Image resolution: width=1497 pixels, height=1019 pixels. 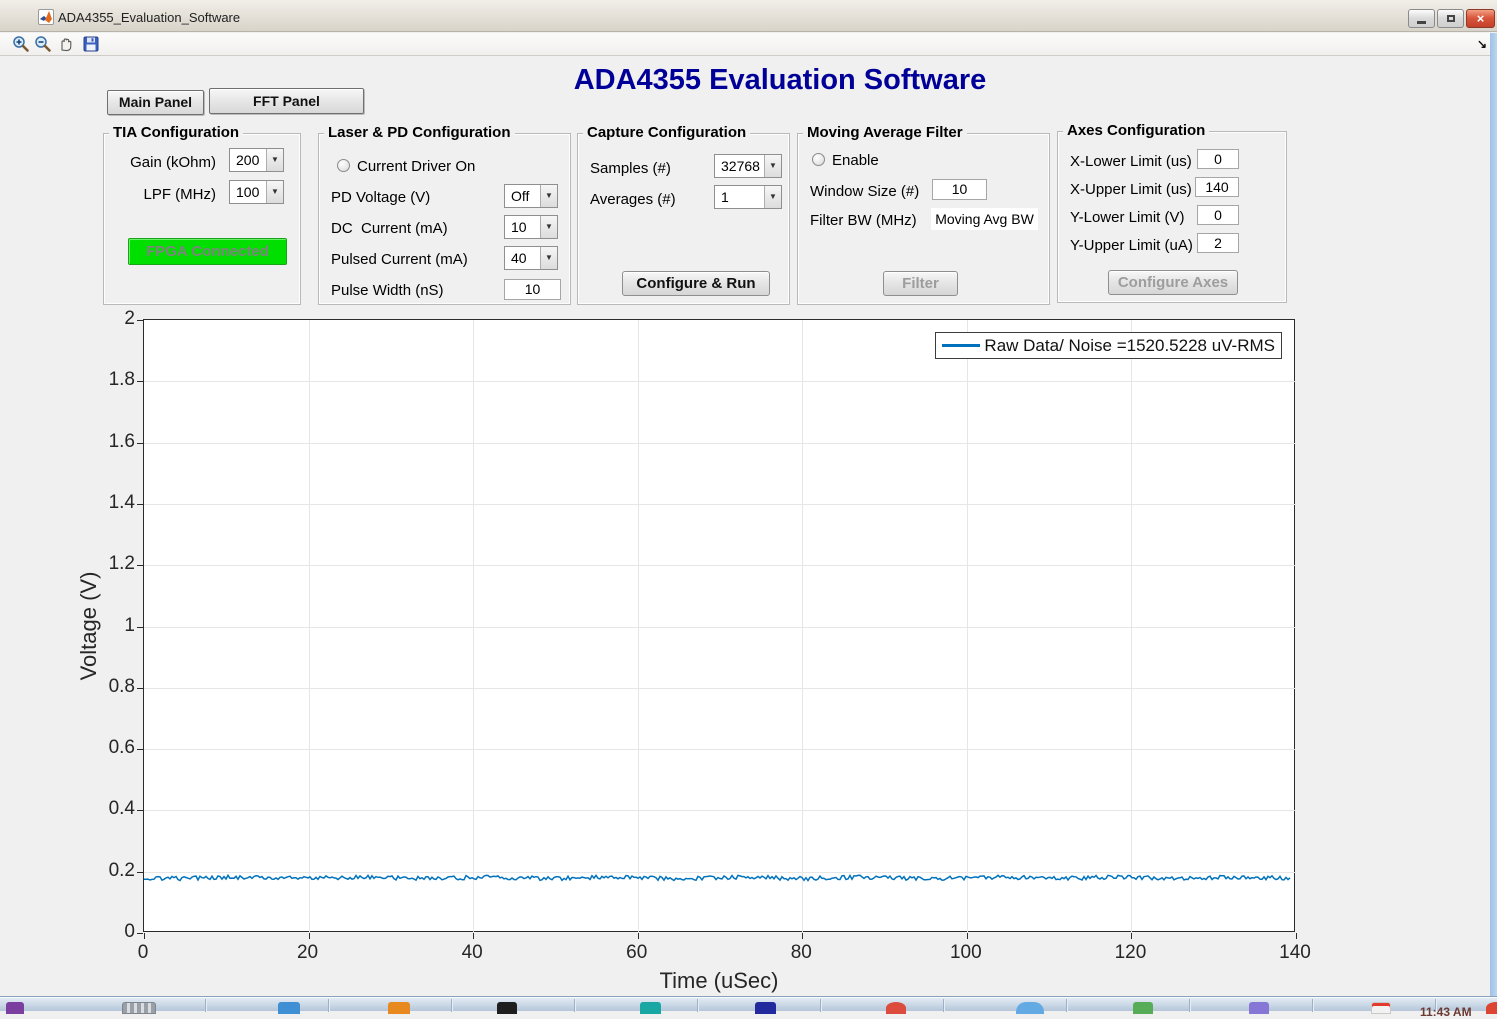 What do you see at coordinates (667, 132) in the screenshot?
I see `panel-title: Capture Configuration` at bounding box center [667, 132].